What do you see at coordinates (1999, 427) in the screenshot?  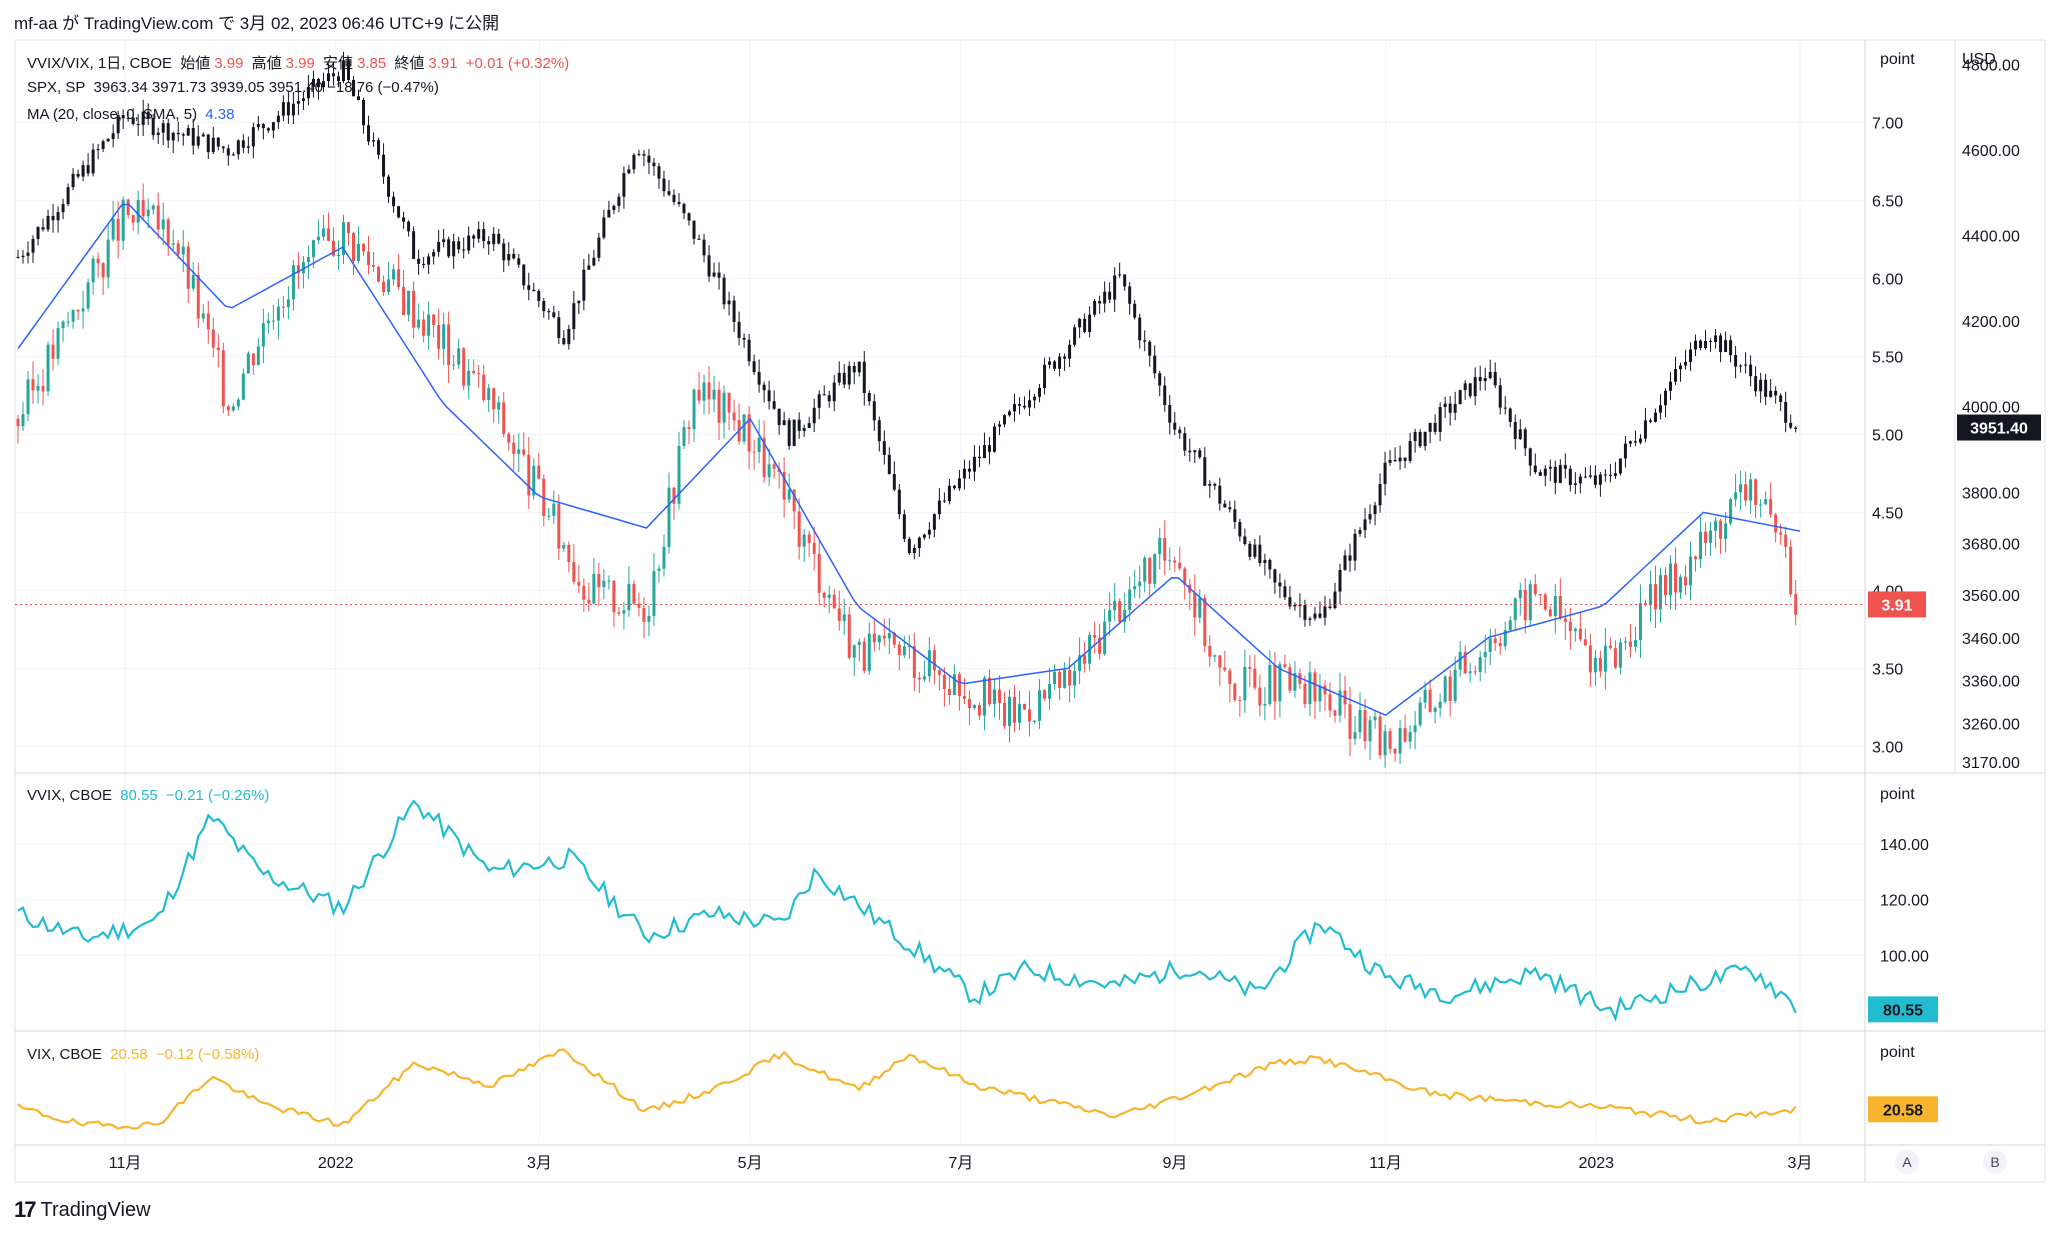 I see `last-spx-label-bg` at bounding box center [1999, 427].